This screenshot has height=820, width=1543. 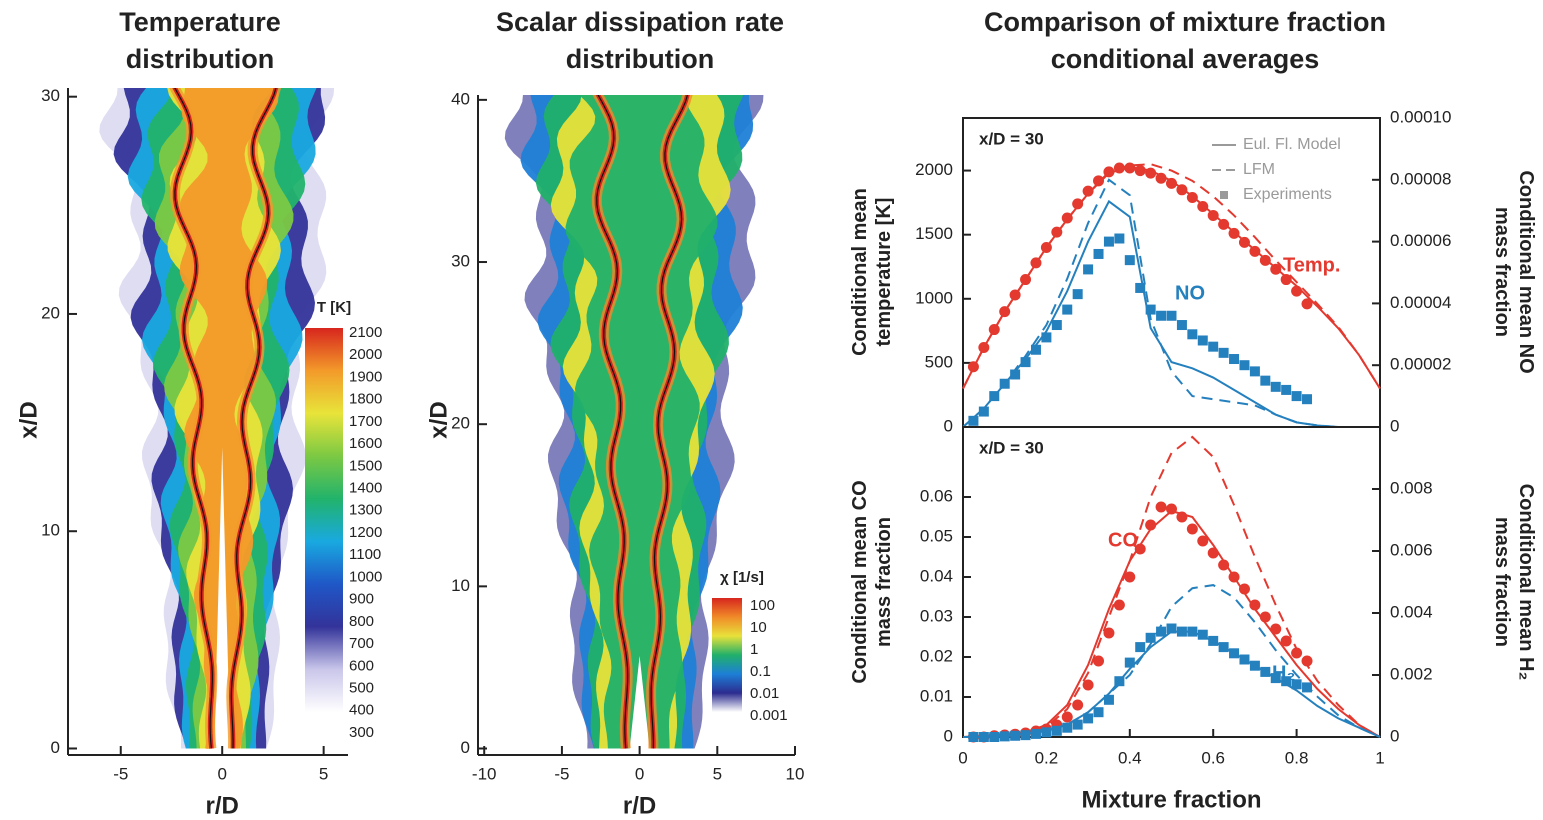 What do you see at coordinates (1297, 757) in the screenshot?
I see `x-tick-label: 0.8` at bounding box center [1297, 757].